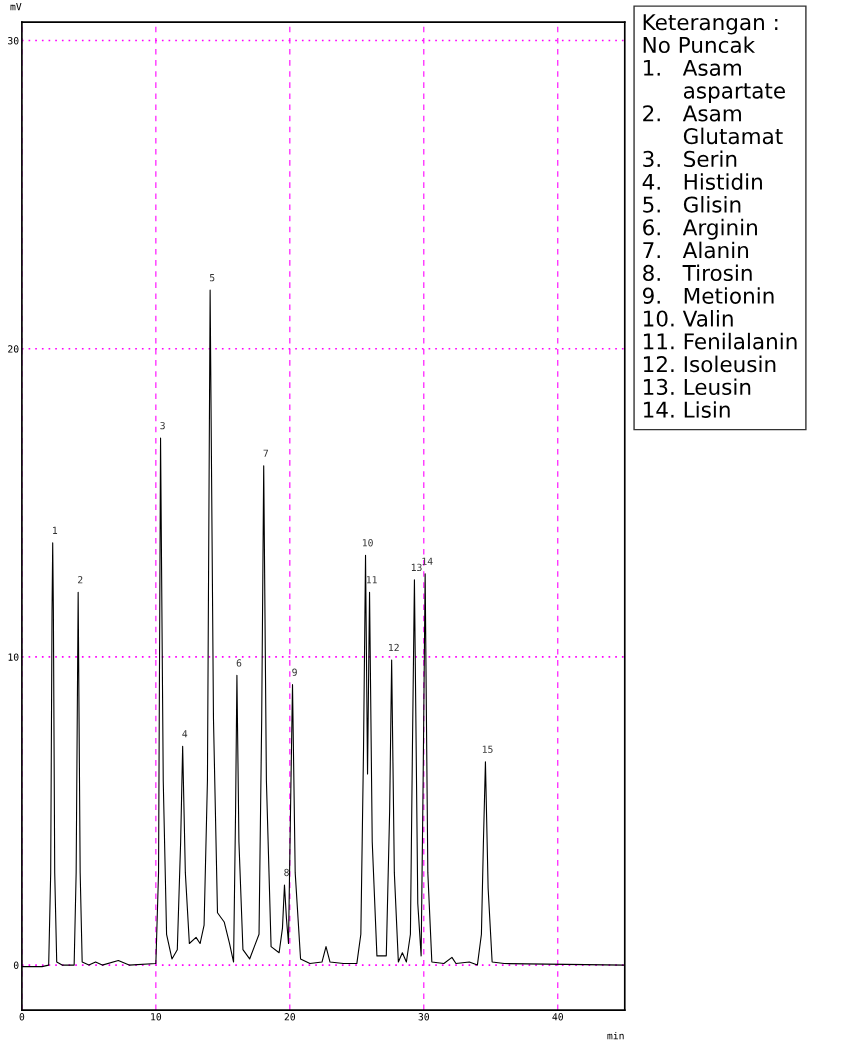 The height and width of the screenshot is (1050, 842). Describe the element at coordinates (294, 672) in the screenshot. I see `annotation: 9` at that location.